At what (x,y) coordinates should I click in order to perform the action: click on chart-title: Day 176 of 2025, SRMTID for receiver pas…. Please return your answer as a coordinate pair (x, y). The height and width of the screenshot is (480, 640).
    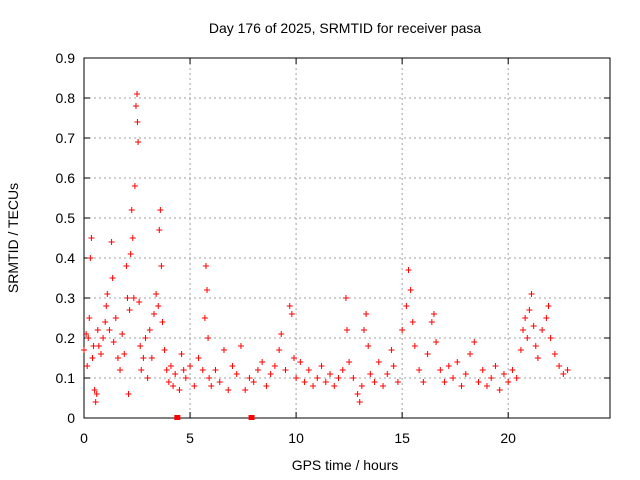
    Looking at the image, I should click on (345, 28).